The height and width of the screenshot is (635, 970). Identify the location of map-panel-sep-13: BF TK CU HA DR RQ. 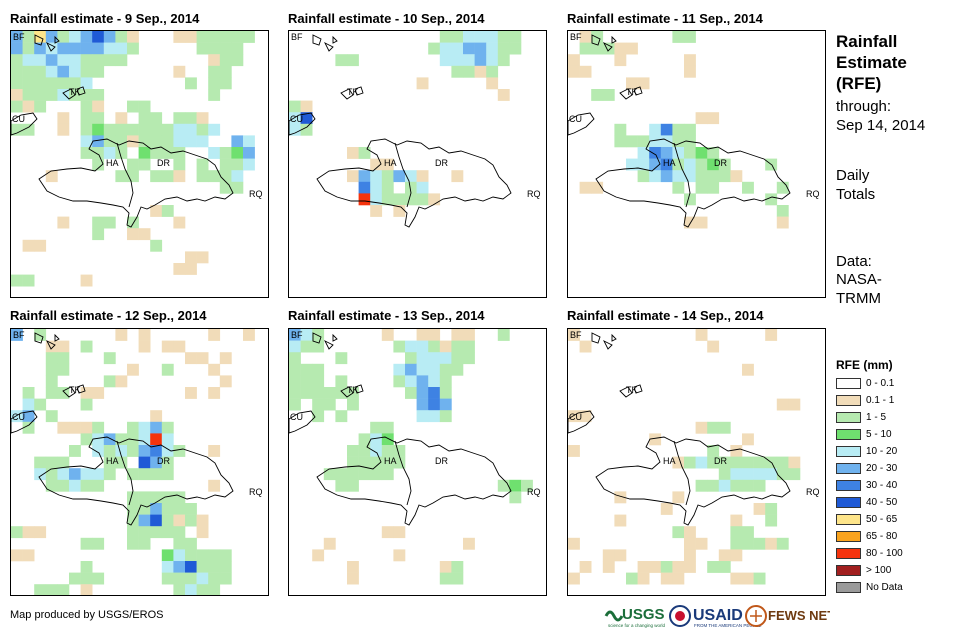
(417, 462).